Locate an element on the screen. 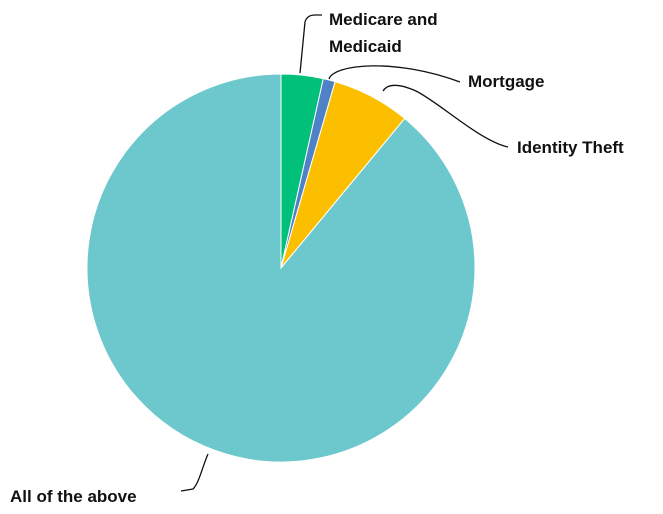 This screenshot has height=514, width=663. leader-medicare-and-medicaid is located at coordinates (310, 44).